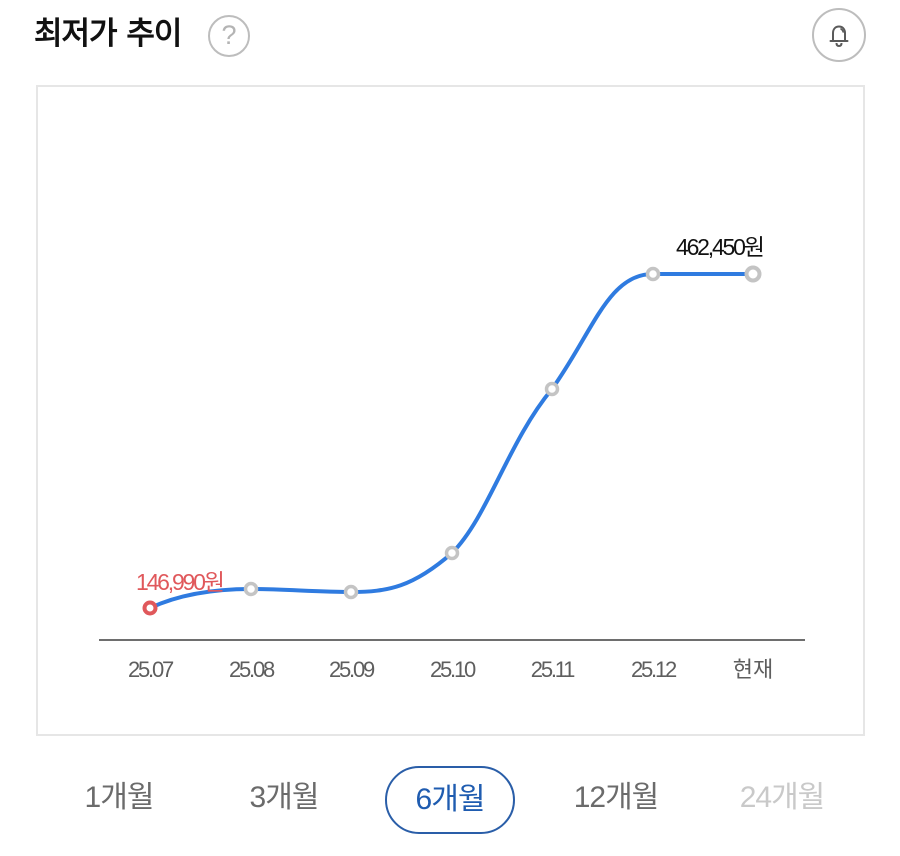  What do you see at coordinates (252, 669) in the screenshot?
I see `x-tick-label: 25.08` at bounding box center [252, 669].